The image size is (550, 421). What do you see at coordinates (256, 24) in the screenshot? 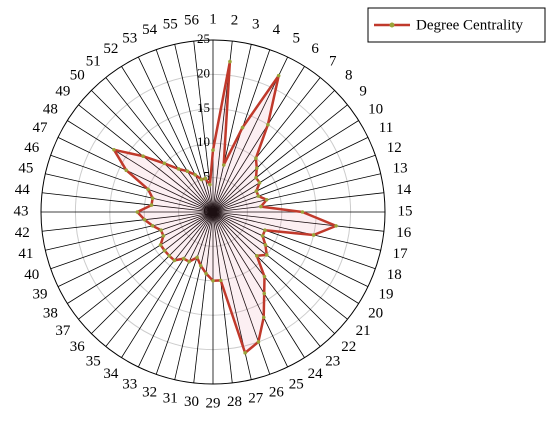
I see `category-label: 3` at bounding box center [256, 24].